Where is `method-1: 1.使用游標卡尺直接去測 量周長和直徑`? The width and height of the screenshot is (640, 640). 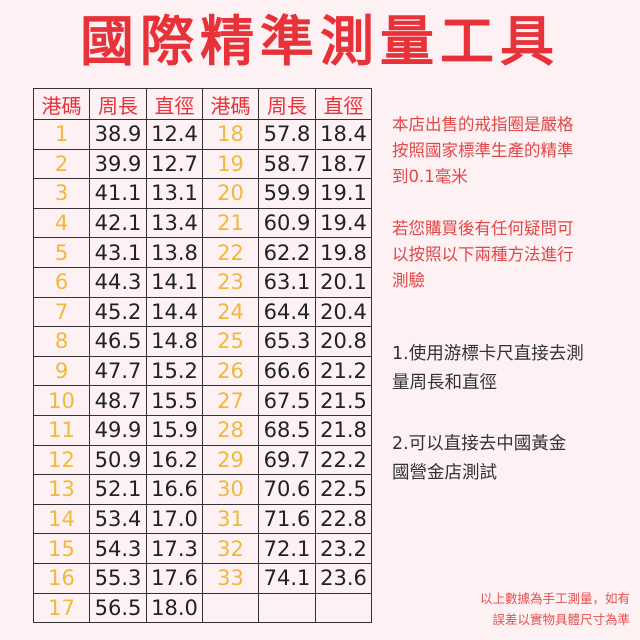 method-1: 1.使用游標卡尺直接去測 量周長和直徑 is located at coordinates (512, 369).